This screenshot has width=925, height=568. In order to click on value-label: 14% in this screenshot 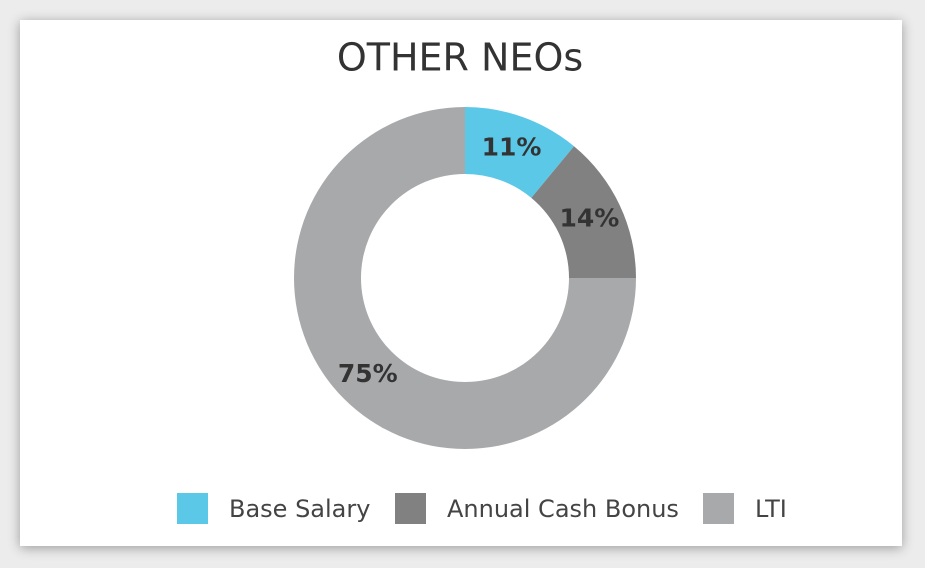, I will do `click(589, 217)`.